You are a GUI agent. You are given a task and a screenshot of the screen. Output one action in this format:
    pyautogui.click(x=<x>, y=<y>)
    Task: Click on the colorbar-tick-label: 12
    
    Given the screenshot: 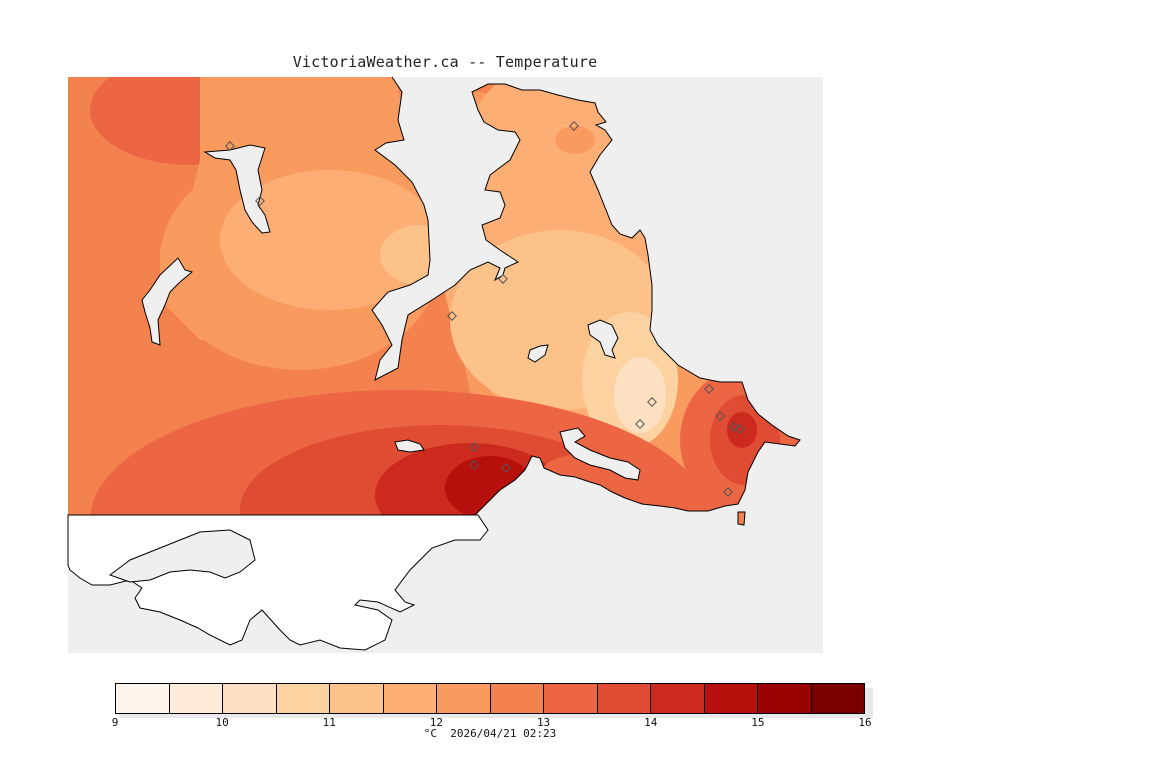 What is the action you would take?
    pyautogui.click(x=436, y=722)
    